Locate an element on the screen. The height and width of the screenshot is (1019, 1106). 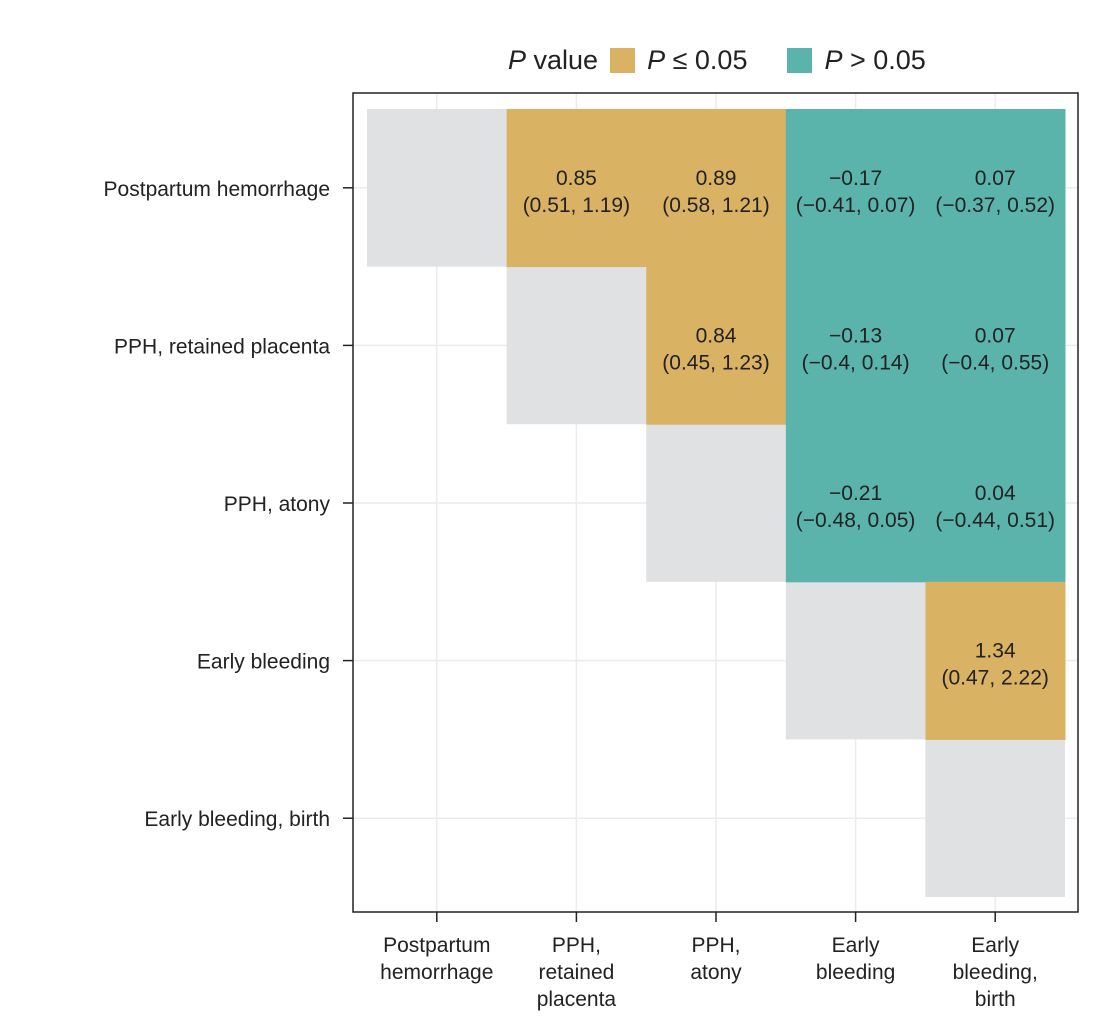
y-tick-label: Early bleeding, birth is located at coordinates (237, 819).